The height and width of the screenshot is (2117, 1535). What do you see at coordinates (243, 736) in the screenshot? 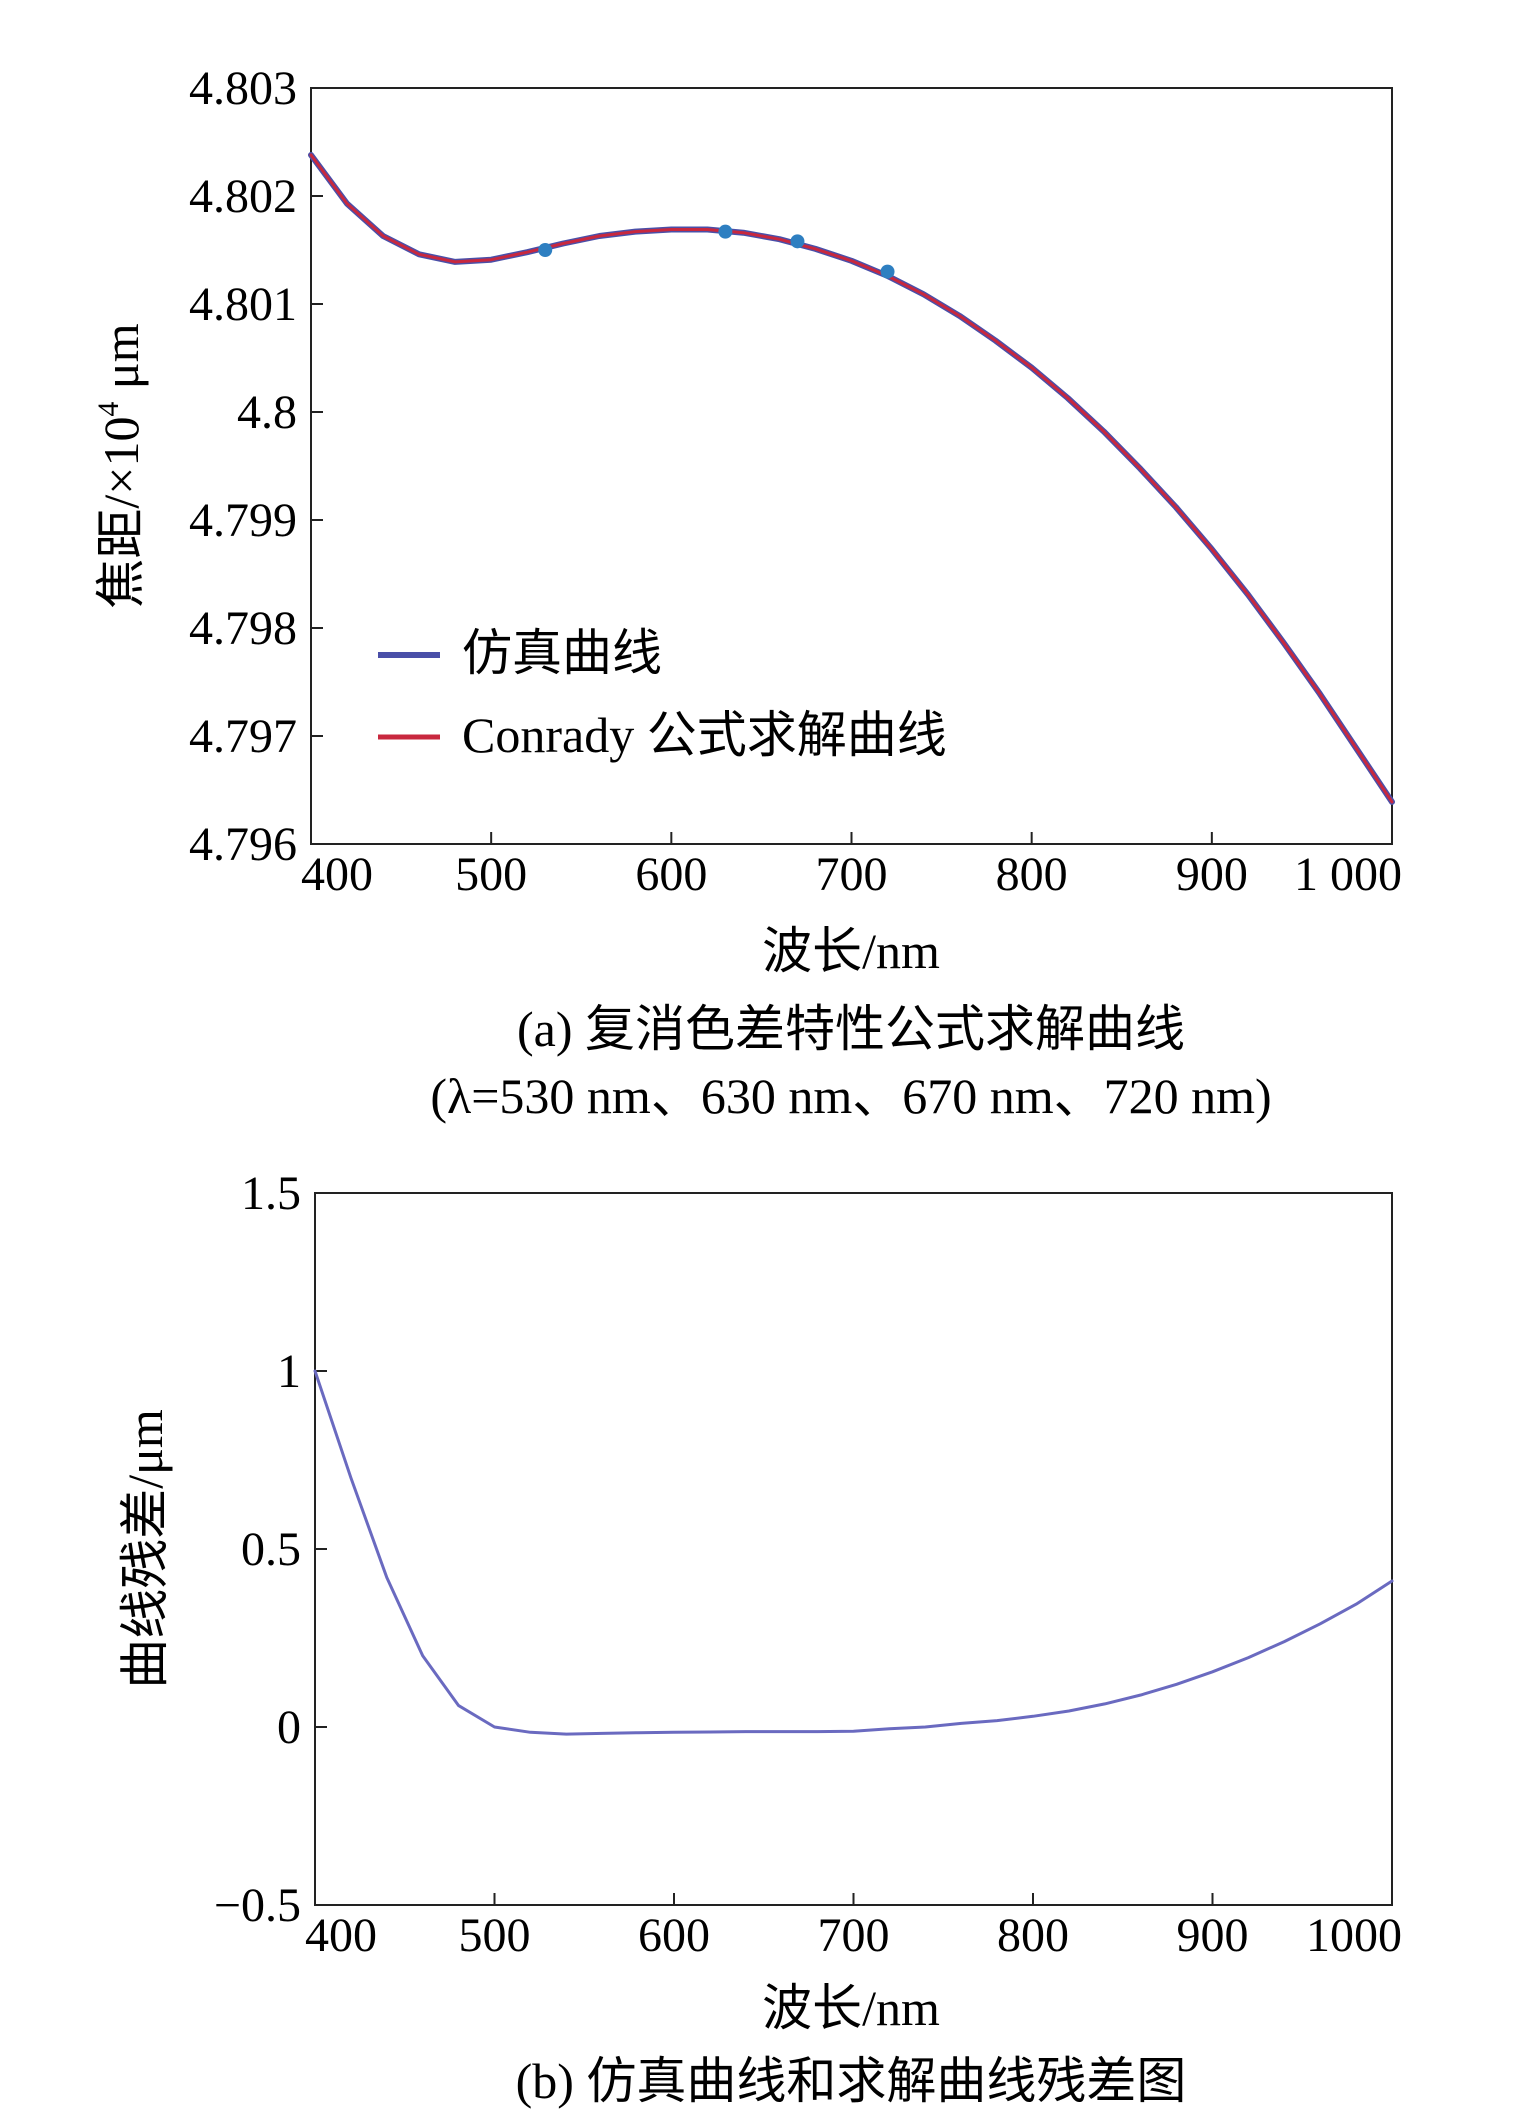
I see `chart-a-ytick-label: 4.797` at bounding box center [243, 736].